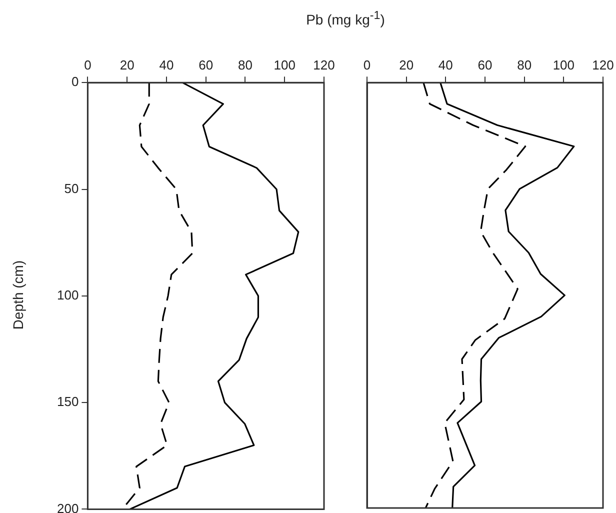  What do you see at coordinates (18, 295) in the screenshot?
I see `y-axis-title: Depth (cm)` at bounding box center [18, 295].